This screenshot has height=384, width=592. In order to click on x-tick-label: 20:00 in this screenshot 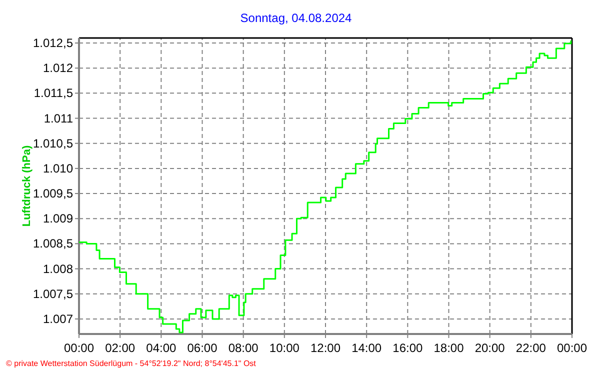, I will do `click(490, 348)`.